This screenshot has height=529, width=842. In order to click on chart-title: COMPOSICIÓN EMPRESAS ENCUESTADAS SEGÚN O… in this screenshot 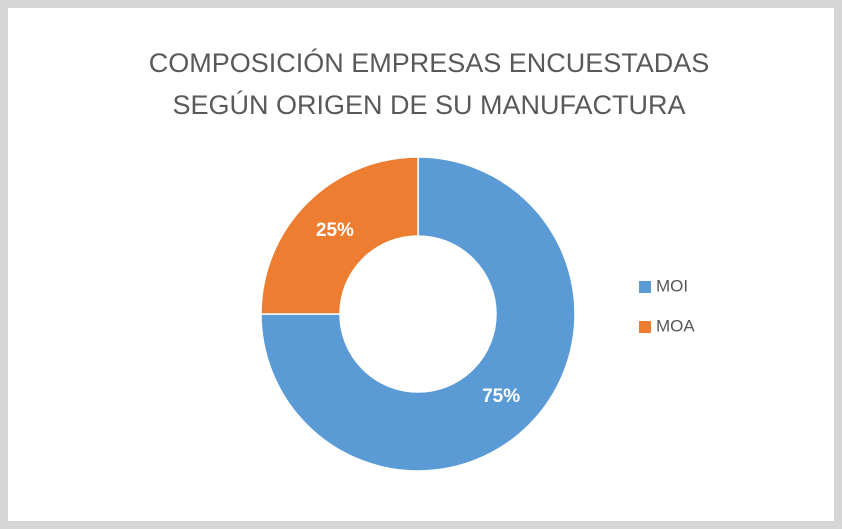, I will do `click(429, 84)`.